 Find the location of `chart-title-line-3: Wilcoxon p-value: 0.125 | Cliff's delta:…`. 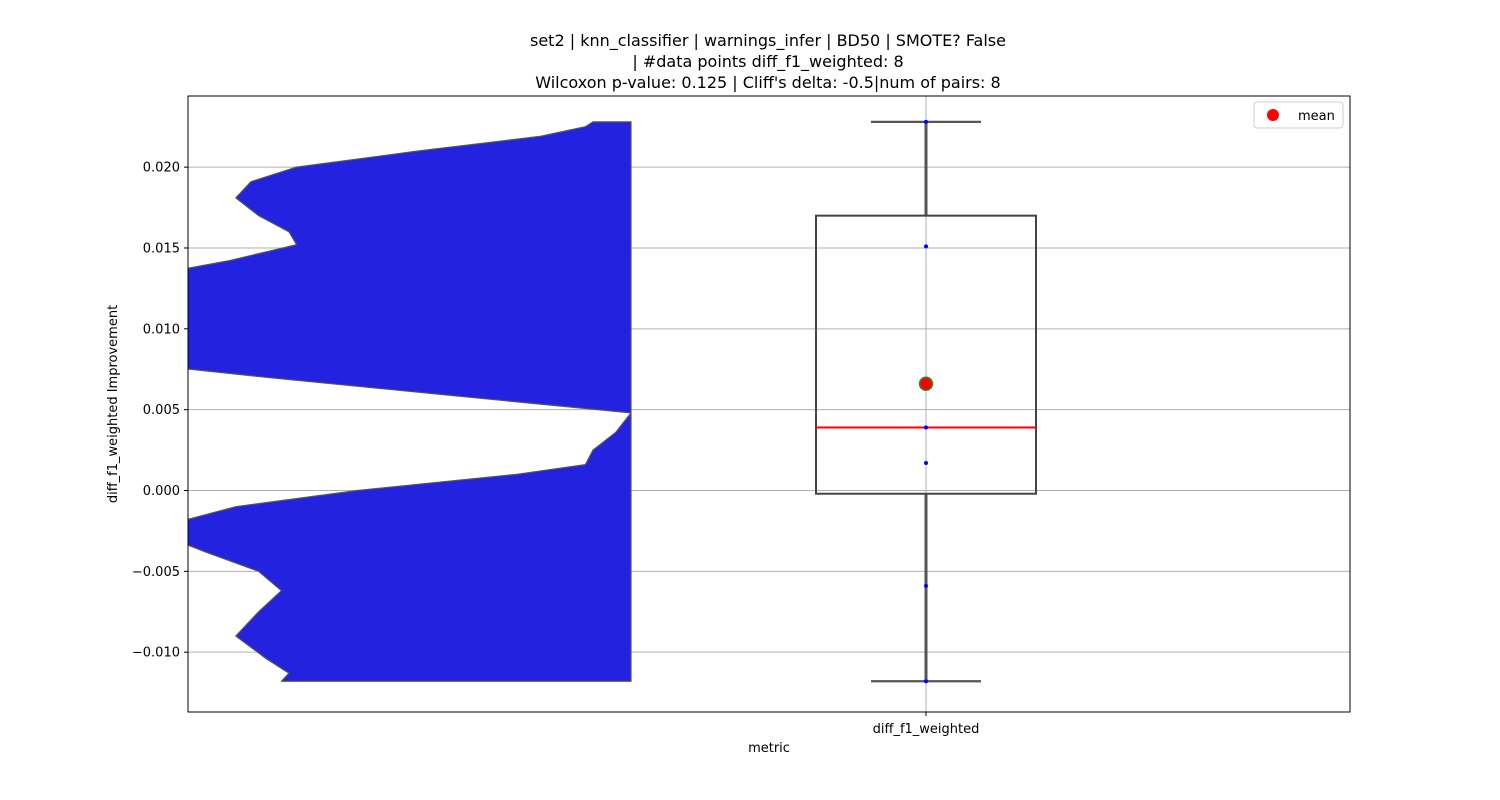

chart-title-line-3: Wilcoxon p-value: 0.125 | Cliff's delta:… is located at coordinates (767, 82).